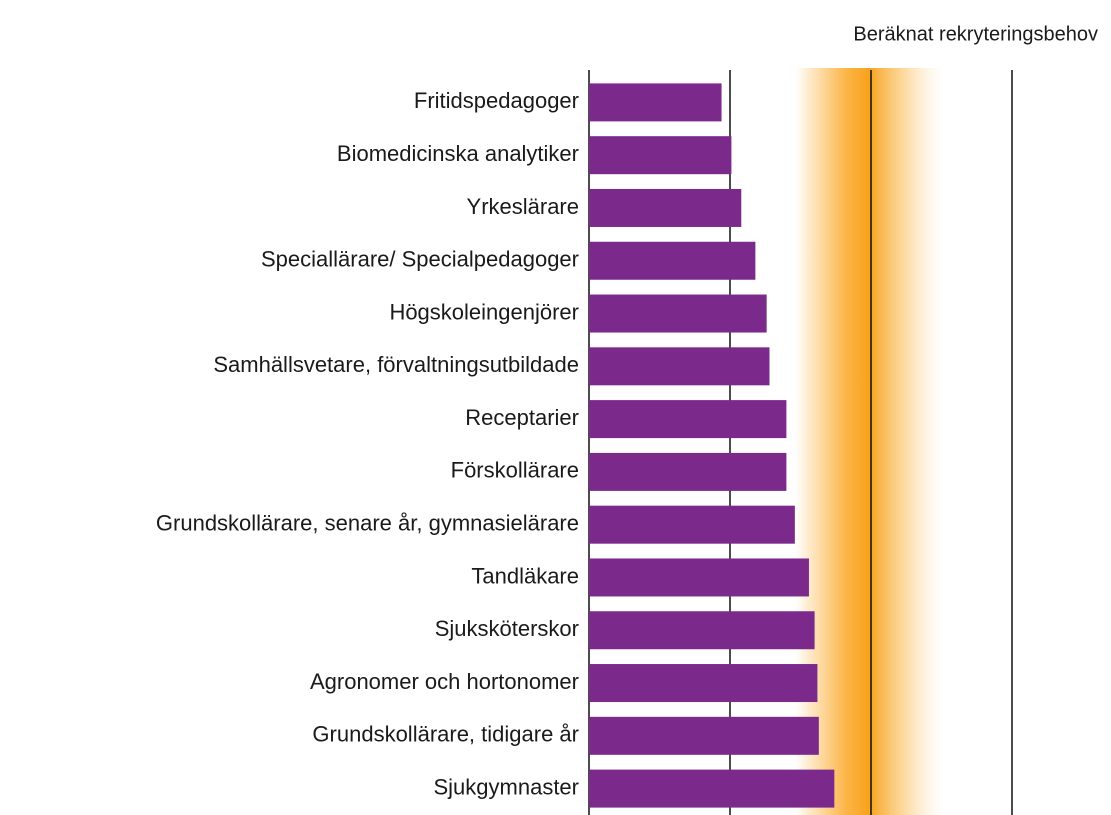 The height and width of the screenshot is (815, 1111). Describe the element at coordinates (506, 786) in the screenshot. I see `y-tick-label: Sjukgymnaster` at that location.